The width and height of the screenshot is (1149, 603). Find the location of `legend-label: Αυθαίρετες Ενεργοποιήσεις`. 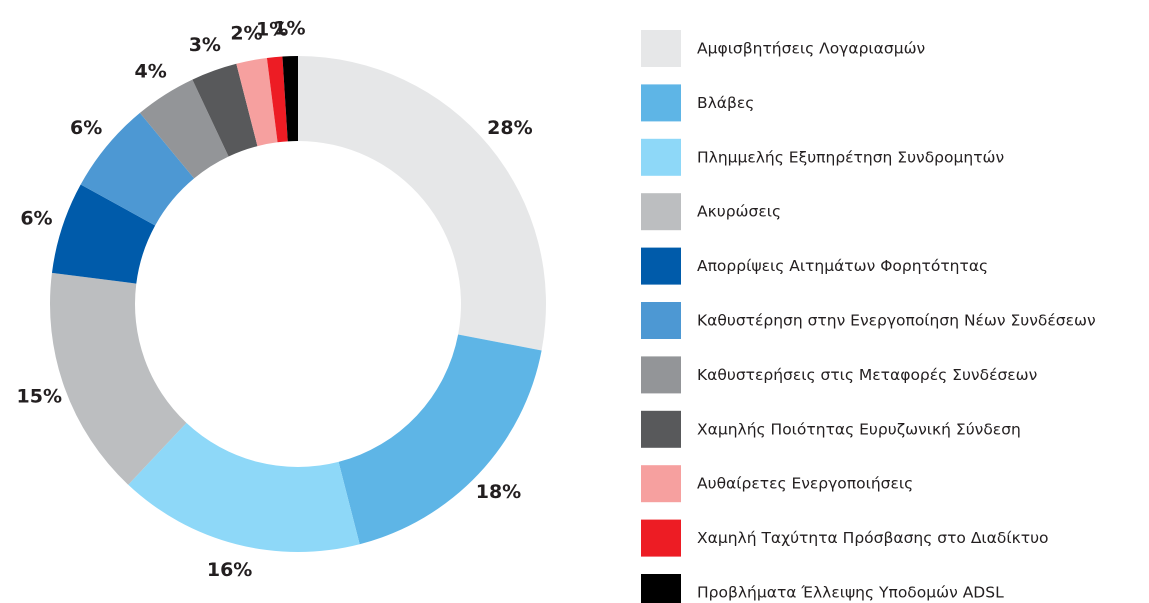

legend-label: Αυθαίρετες Ενεργοποιήσεις is located at coordinates (805, 484).